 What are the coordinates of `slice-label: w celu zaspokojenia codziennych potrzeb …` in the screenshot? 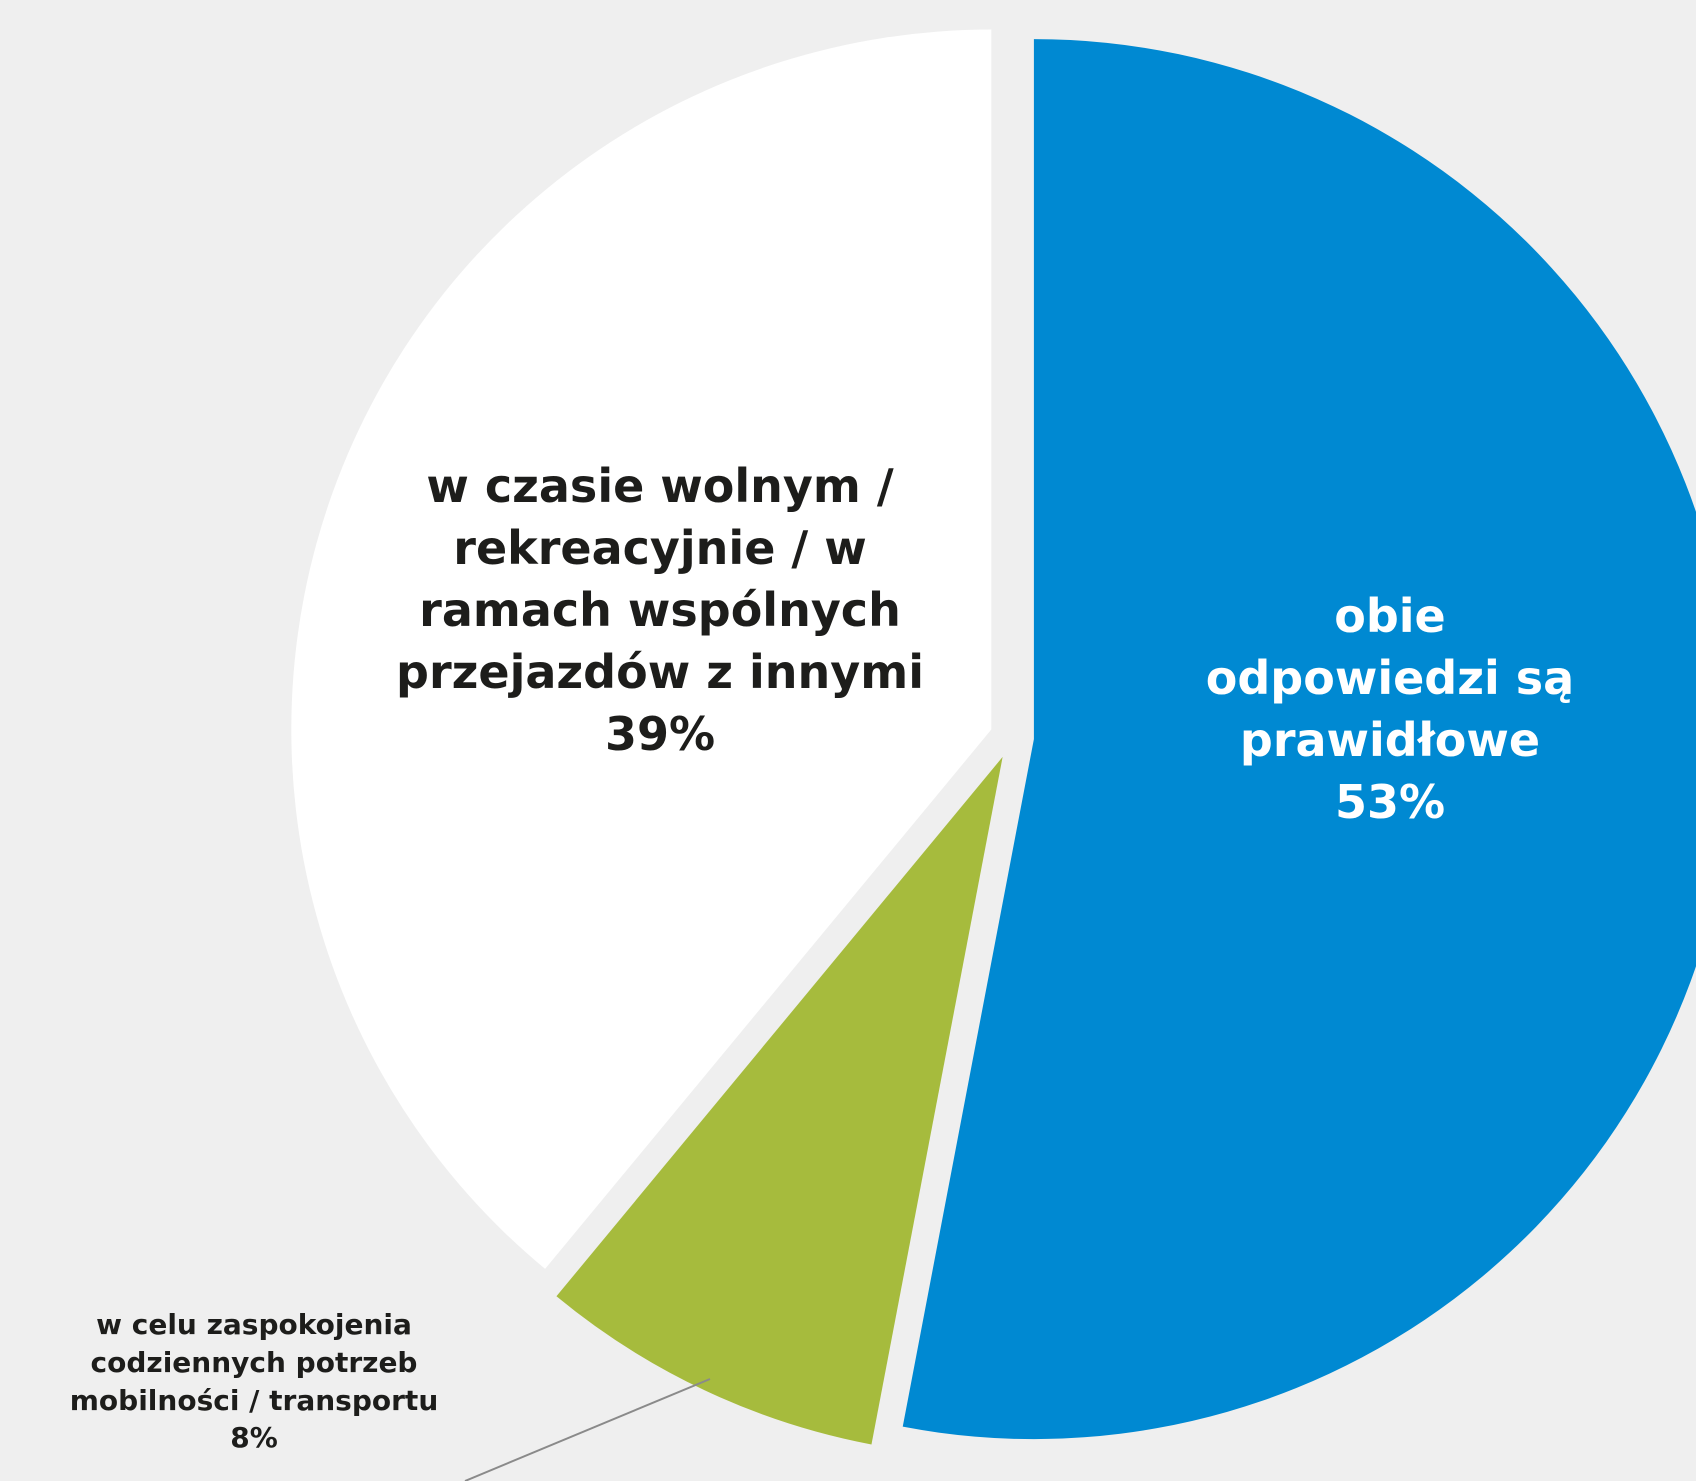 It's located at (254, 1381).